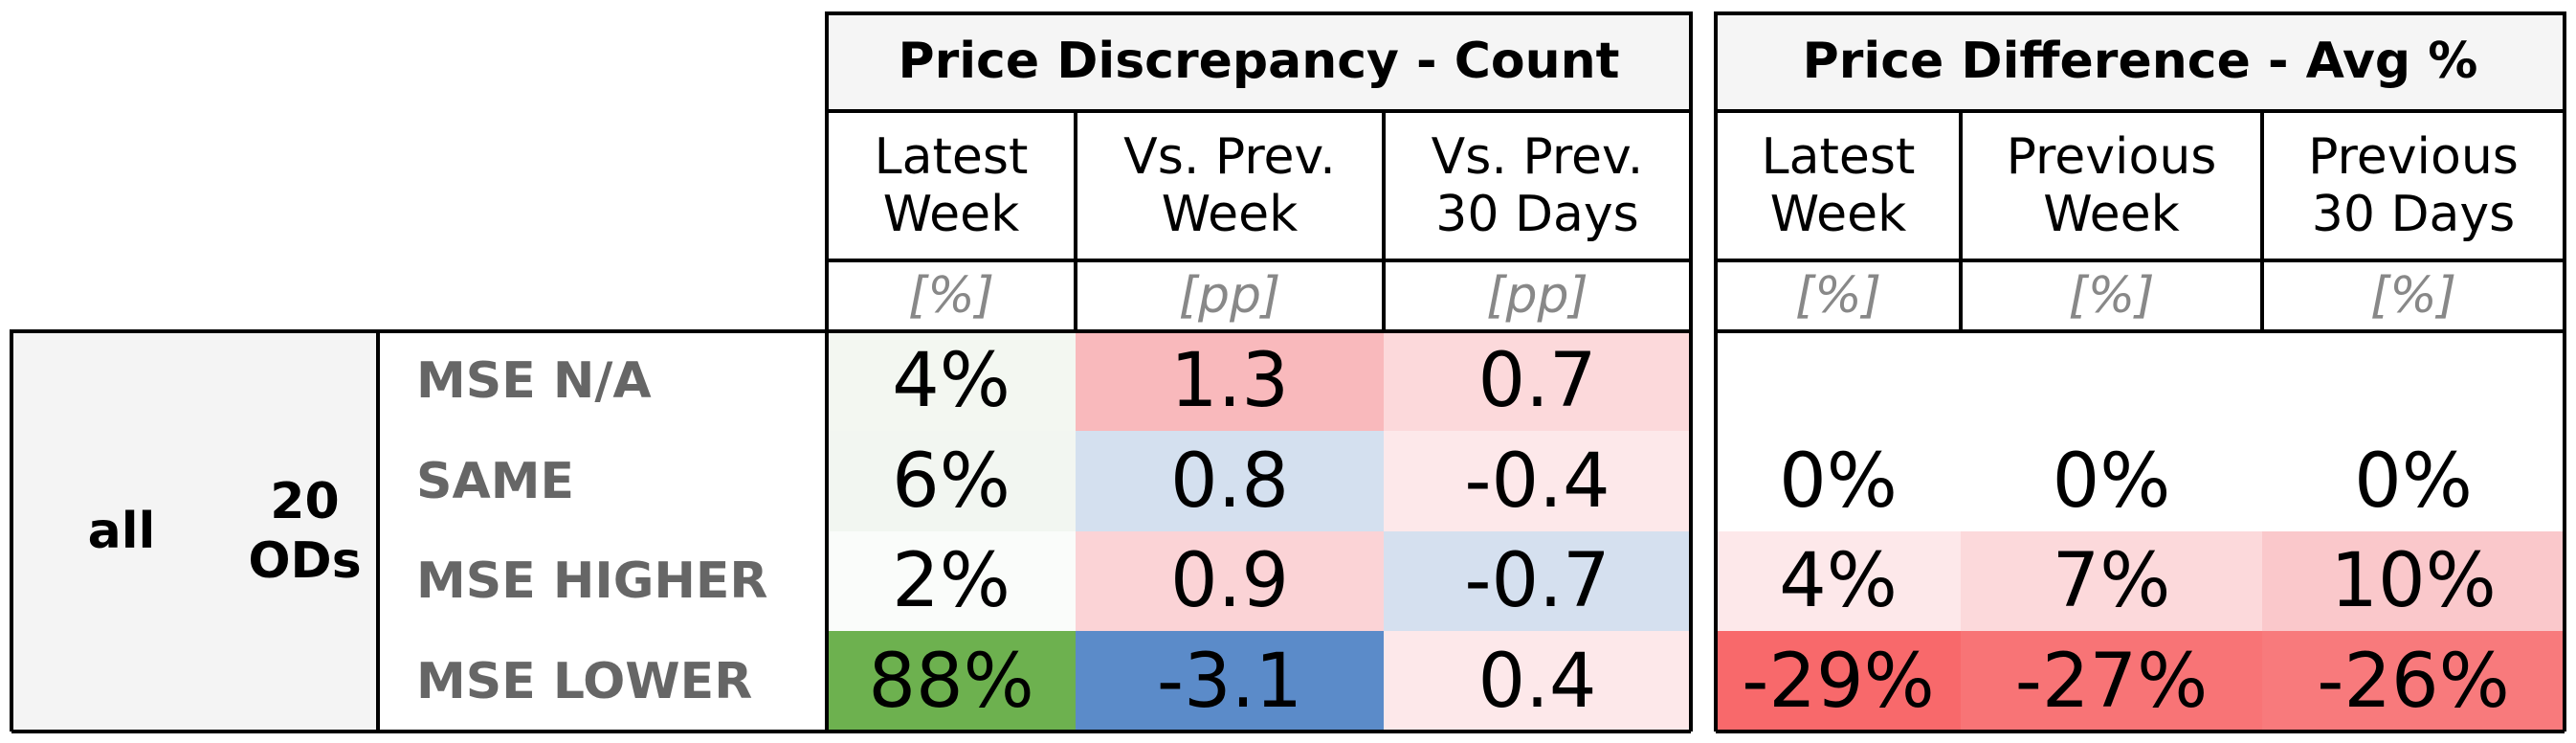  I want to click on value-cell: 6%, so click(951, 481).